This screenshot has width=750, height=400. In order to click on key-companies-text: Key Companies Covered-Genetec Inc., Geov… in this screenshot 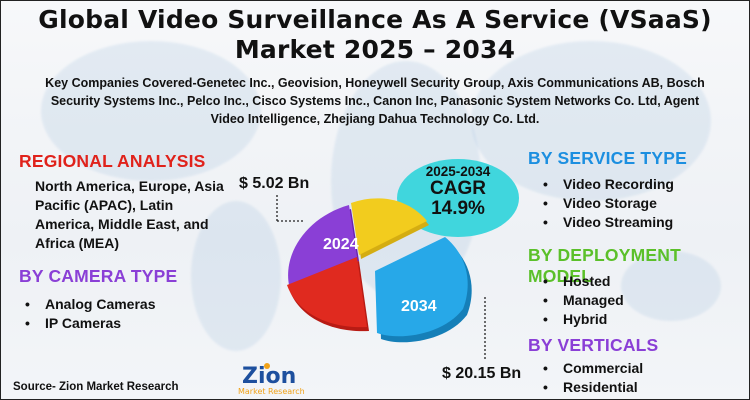, I will do `click(375, 101)`.